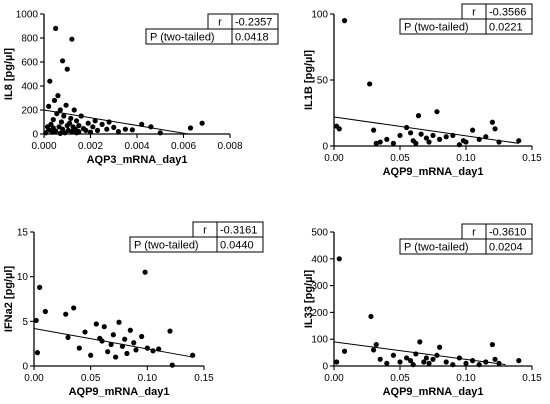 The image size is (550, 404). Describe the element at coordinates (90, 146) in the screenshot. I see `x-tick-label: 0.002` at that location.